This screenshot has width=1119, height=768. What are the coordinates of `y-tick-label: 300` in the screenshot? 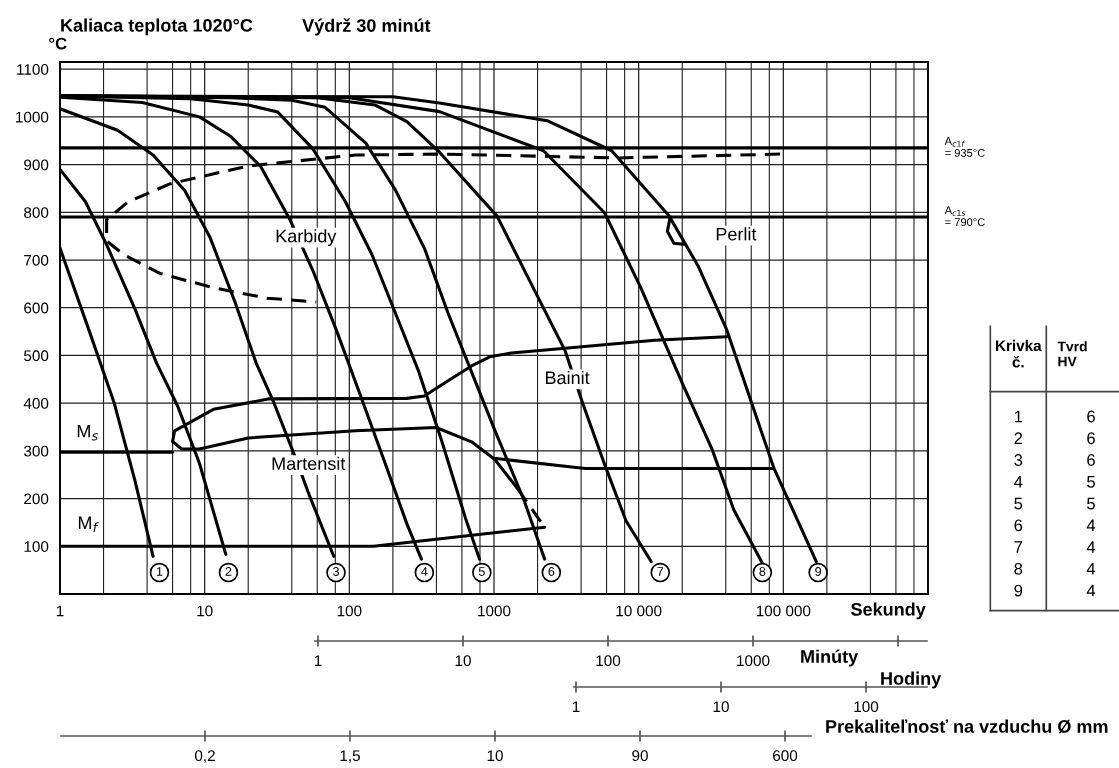 It's located at (36, 451).